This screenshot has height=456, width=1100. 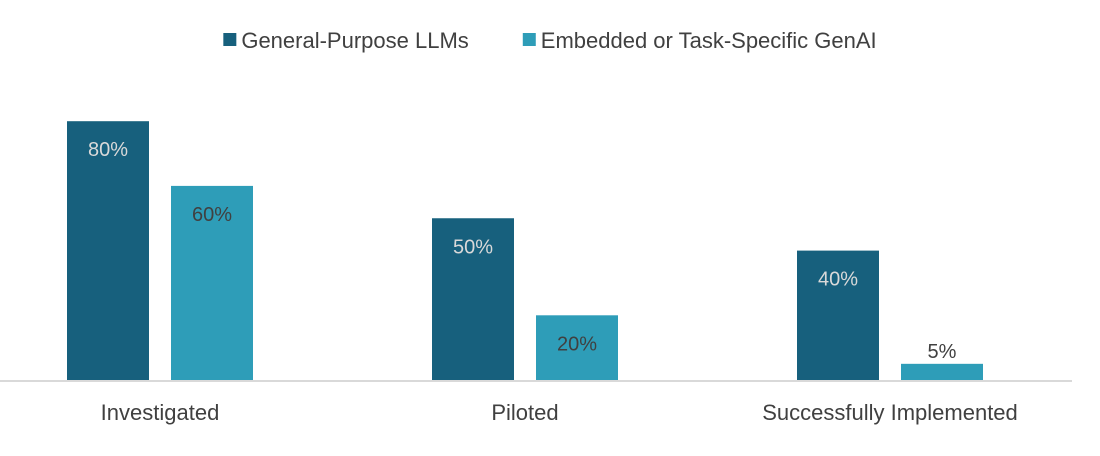 What do you see at coordinates (709, 40) in the screenshot?
I see `legend-label: Embedded or Task-Specific GenAI` at bounding box center [709, 40].